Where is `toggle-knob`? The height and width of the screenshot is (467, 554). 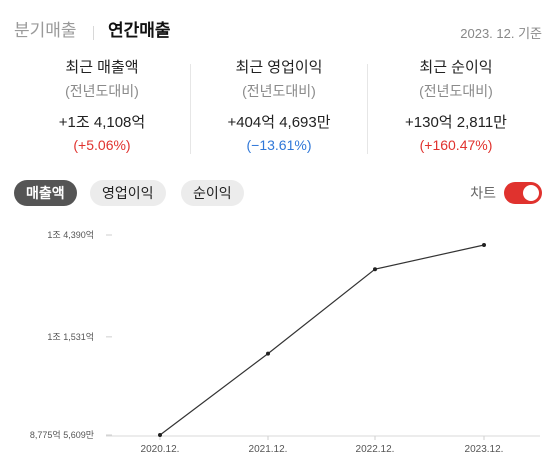 toggle-knob is located at coordinates (531, 193).